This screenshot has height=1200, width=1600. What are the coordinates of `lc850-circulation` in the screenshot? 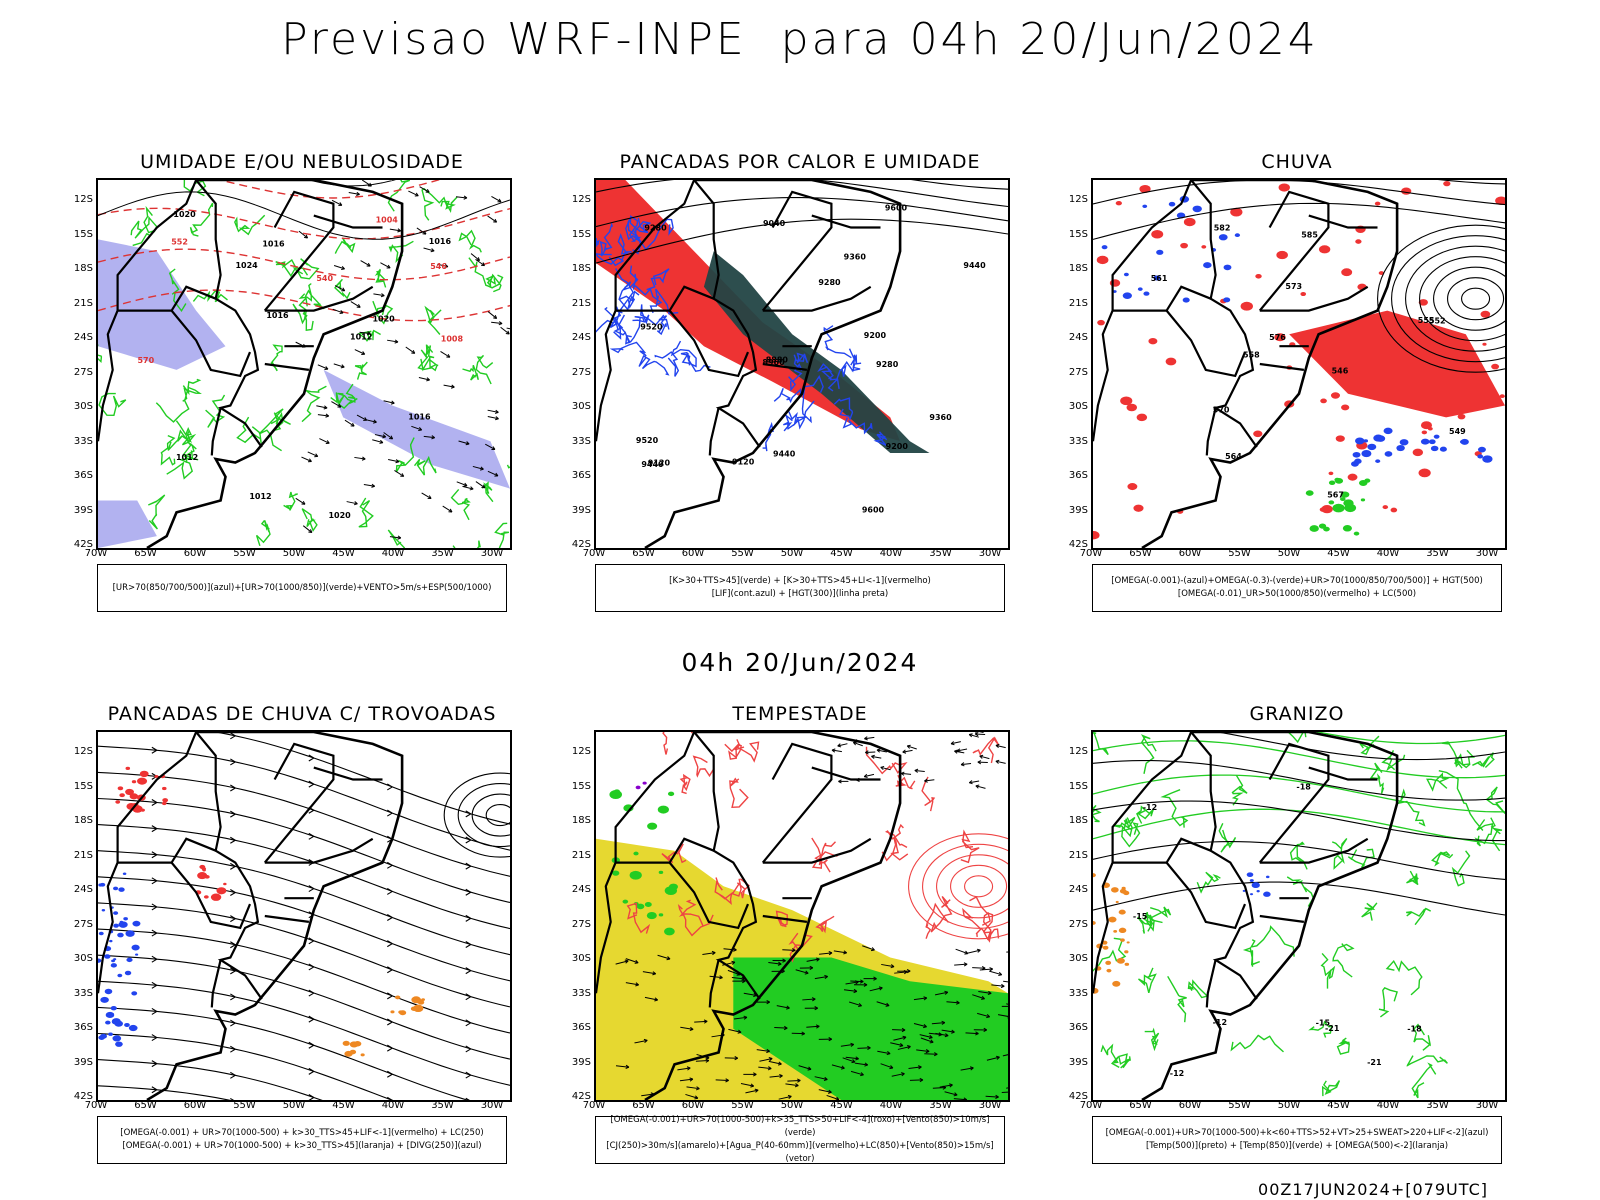 It's located at (972, 886).